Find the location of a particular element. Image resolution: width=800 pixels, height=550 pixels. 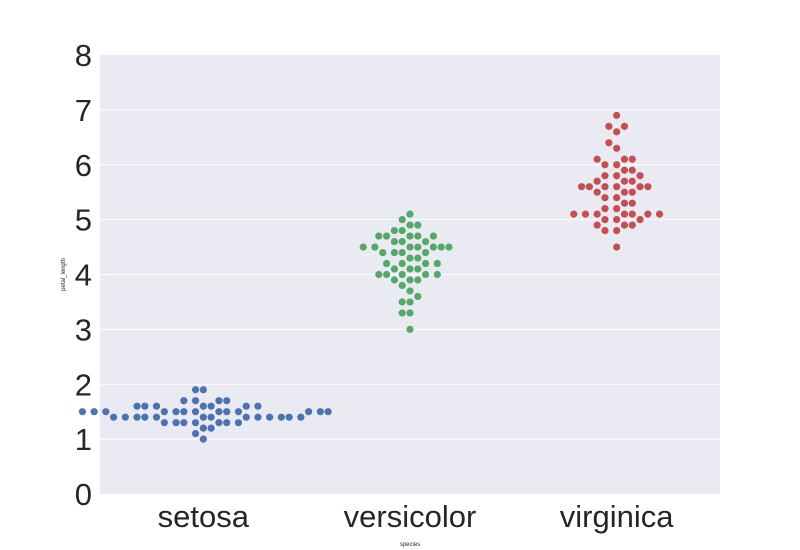

y-tick-labels: 0 1 2 3 4 5 6 7 8 is located at coordinates (83, 275).